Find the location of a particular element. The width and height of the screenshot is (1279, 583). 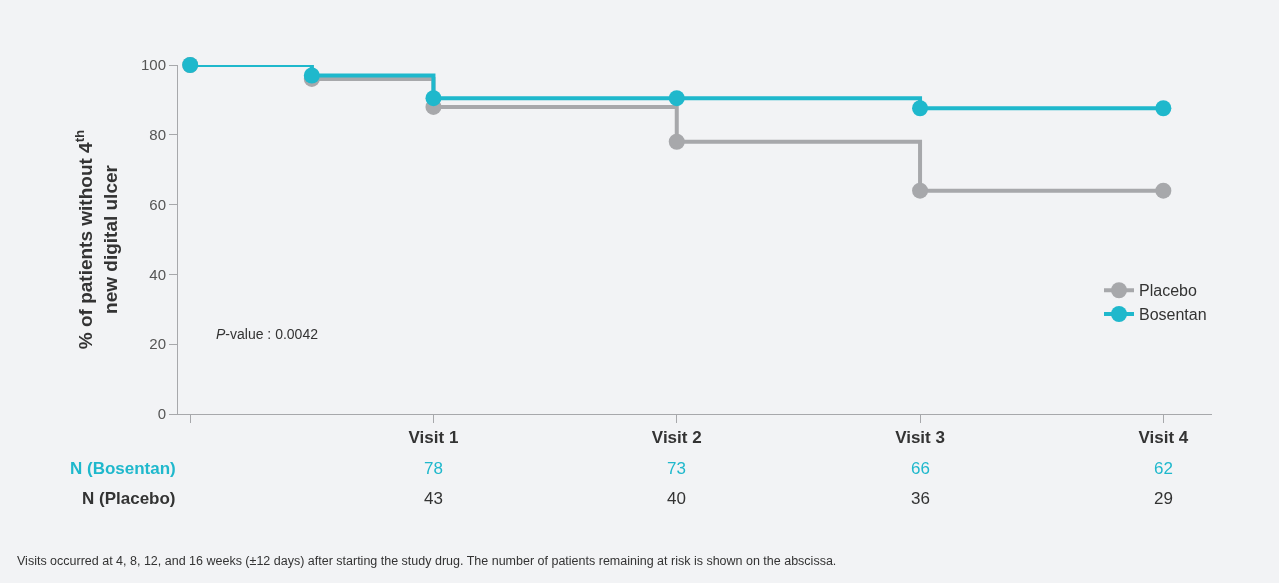

text: 43 is located at coordinates (433, 498).